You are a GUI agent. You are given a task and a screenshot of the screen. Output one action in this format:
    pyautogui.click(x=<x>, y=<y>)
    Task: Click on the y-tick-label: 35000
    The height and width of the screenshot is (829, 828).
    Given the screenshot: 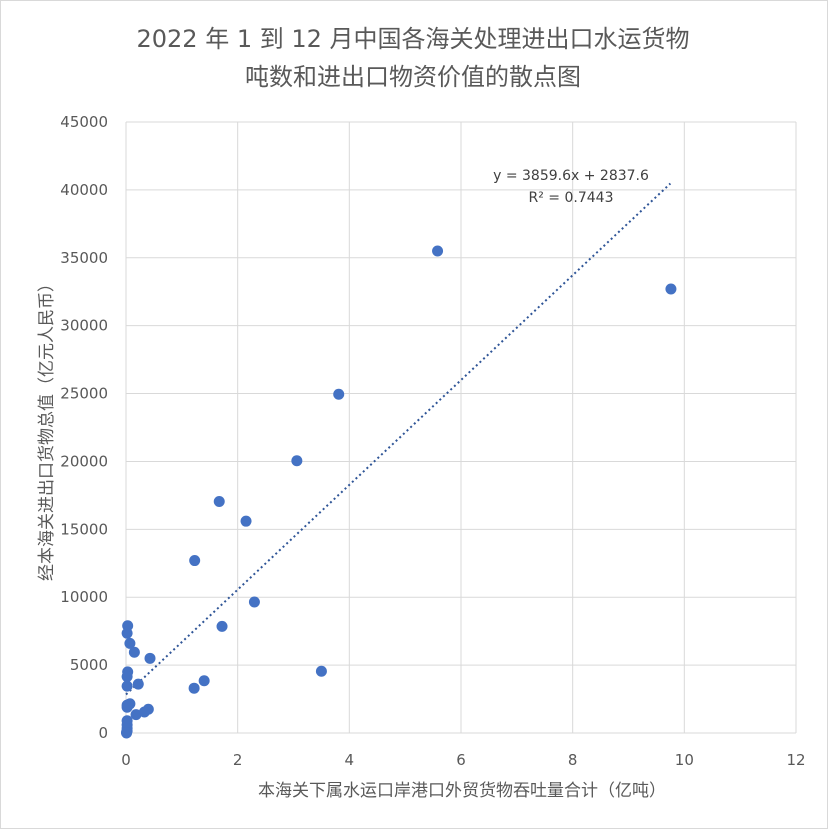 What is the action you would take?
    pyautogui.click(x=84, y=258)
    